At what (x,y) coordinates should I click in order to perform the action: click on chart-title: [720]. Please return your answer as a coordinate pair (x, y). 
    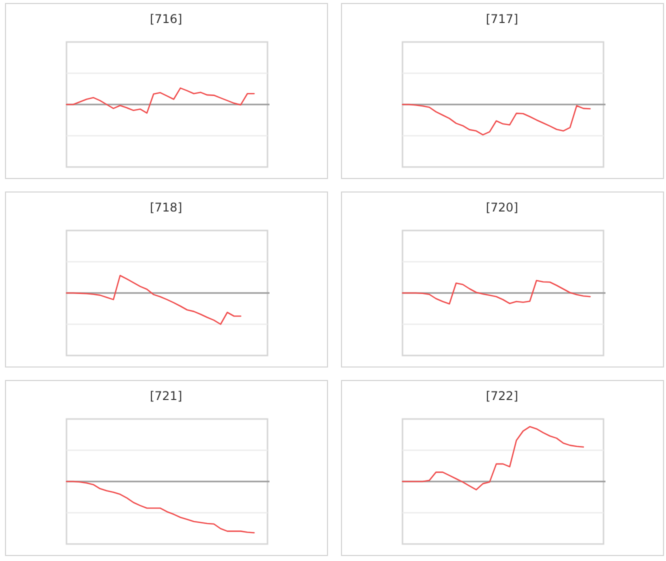
    Looking at the image, I should click on (502, 207).